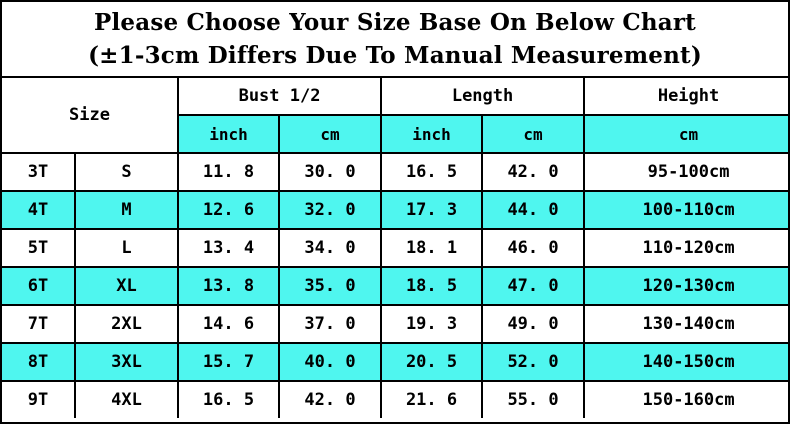 This screenshot has width=790, height=424. What do you see at coordinates (39, 248) in the screenshot?
I see `cell-size-age: 5T` at bounding box center [39, 248].